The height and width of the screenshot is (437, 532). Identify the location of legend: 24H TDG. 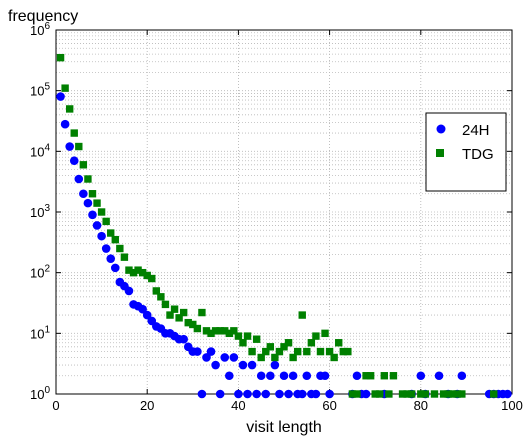
(466, 152).